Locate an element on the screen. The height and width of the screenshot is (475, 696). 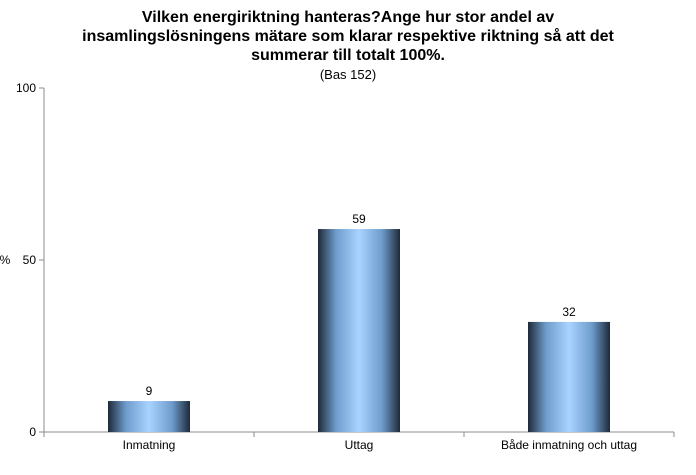
y-axis-label: % is located at coordinates (5, 260).